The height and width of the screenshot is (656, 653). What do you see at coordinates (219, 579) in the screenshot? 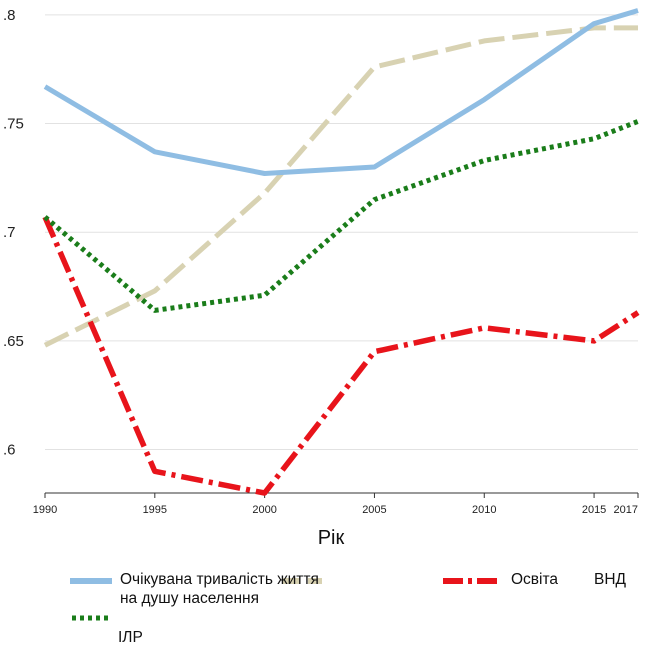
I see `legend-text-life: Очікувана тривалість життя` at bounding box center [219, 579].